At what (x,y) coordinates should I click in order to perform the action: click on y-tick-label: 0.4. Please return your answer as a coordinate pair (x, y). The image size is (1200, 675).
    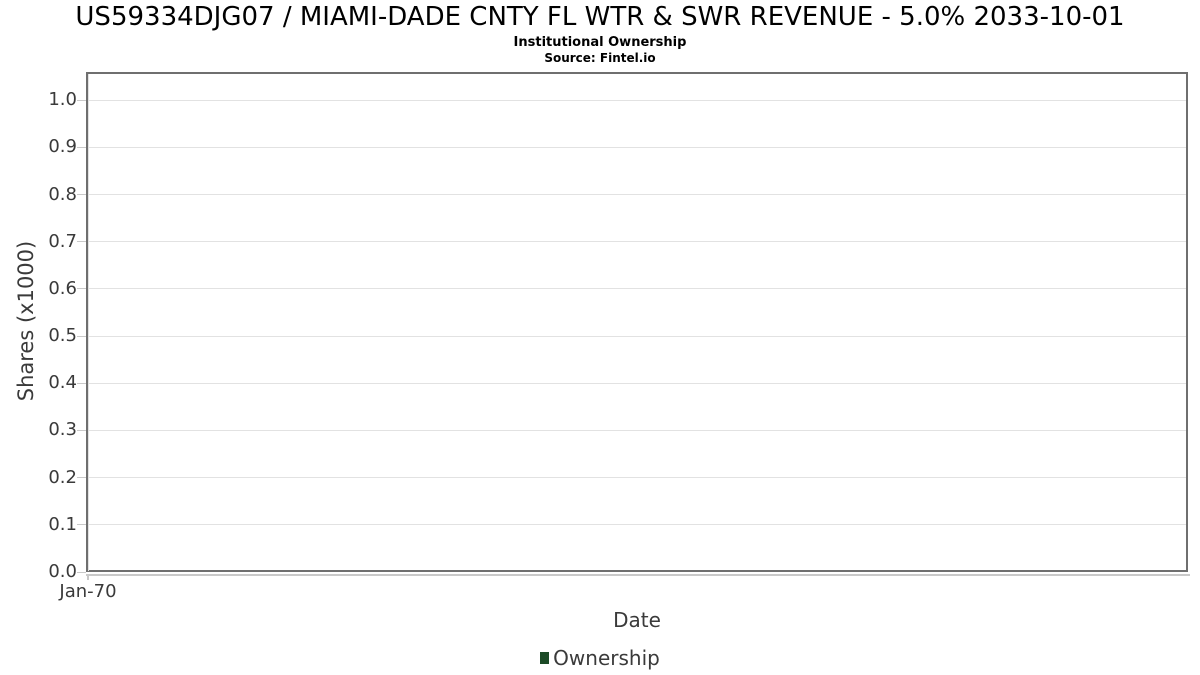
    Looking at the image, I should click on (62, 383).